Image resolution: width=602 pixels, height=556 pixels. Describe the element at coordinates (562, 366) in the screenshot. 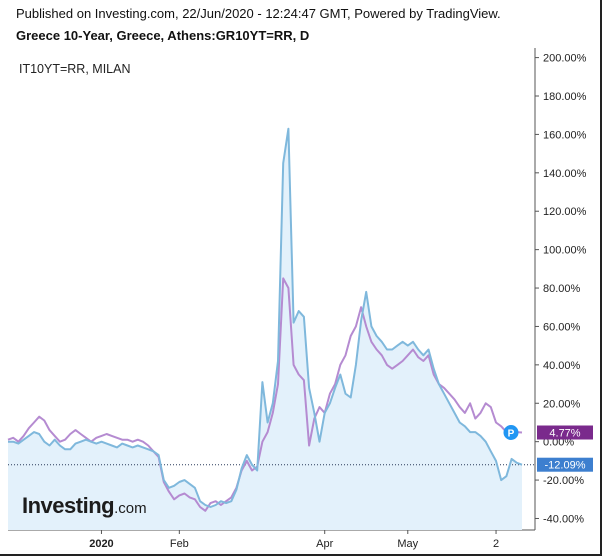

I see `y-tick-label: 40.00%` at that location.